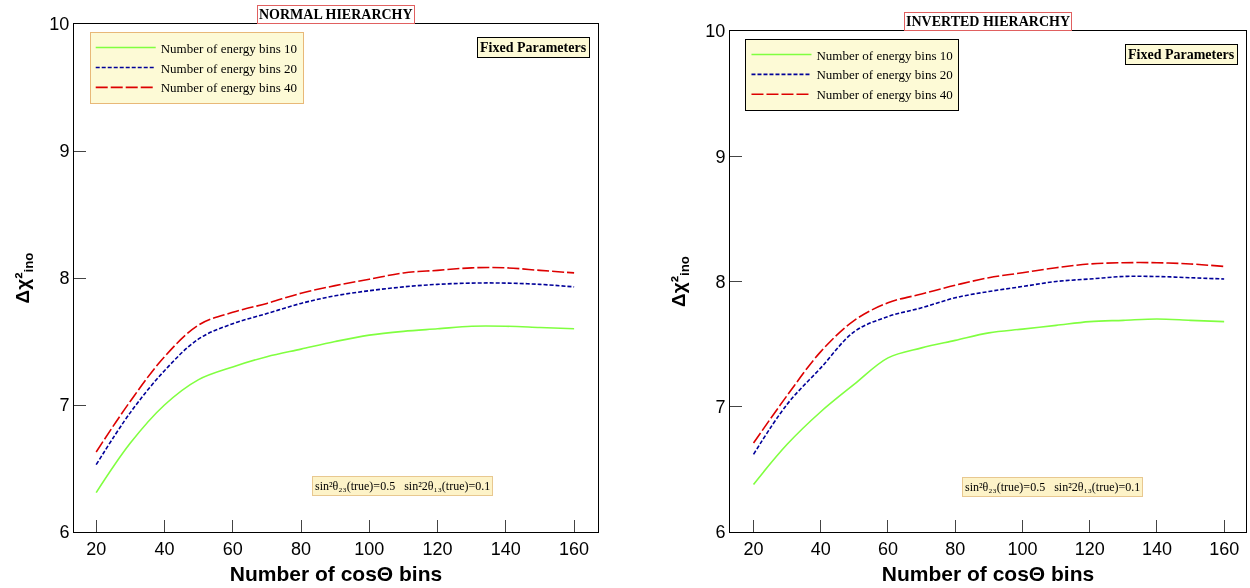  I want to click on line-series, so click(335, 409).